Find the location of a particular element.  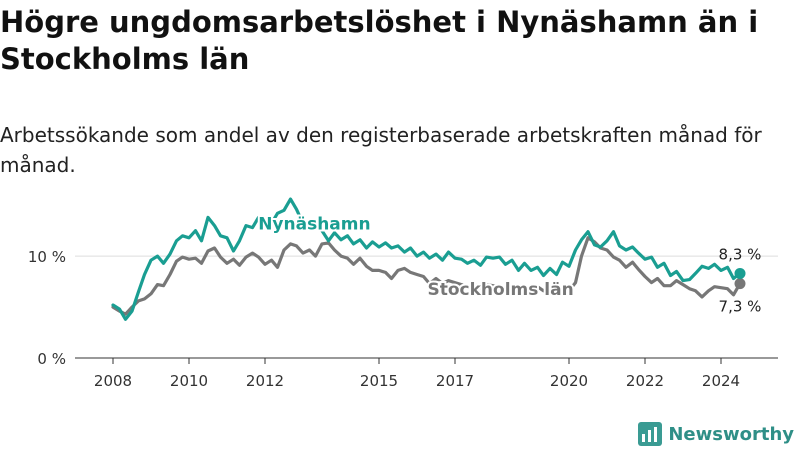

x-tick-label: 2022 is located at coordinates (645, 381).